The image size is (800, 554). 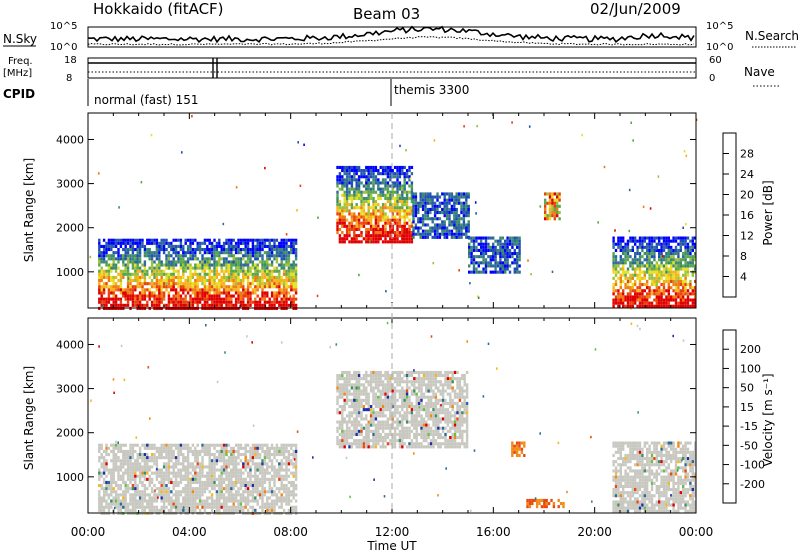 I want to click on nave-tick-top: 60, so click(x=715, y=60).